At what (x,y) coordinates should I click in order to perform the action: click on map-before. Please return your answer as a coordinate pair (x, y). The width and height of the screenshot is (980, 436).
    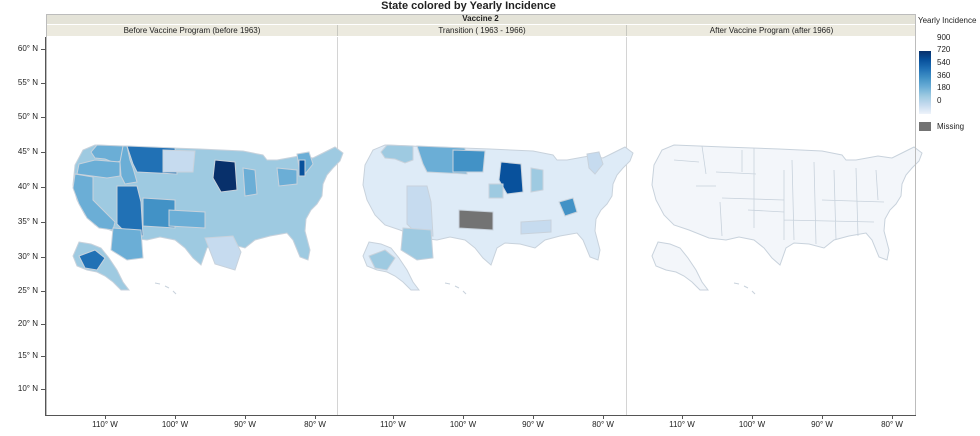
    Looking at the image, I should click on (208, 219).